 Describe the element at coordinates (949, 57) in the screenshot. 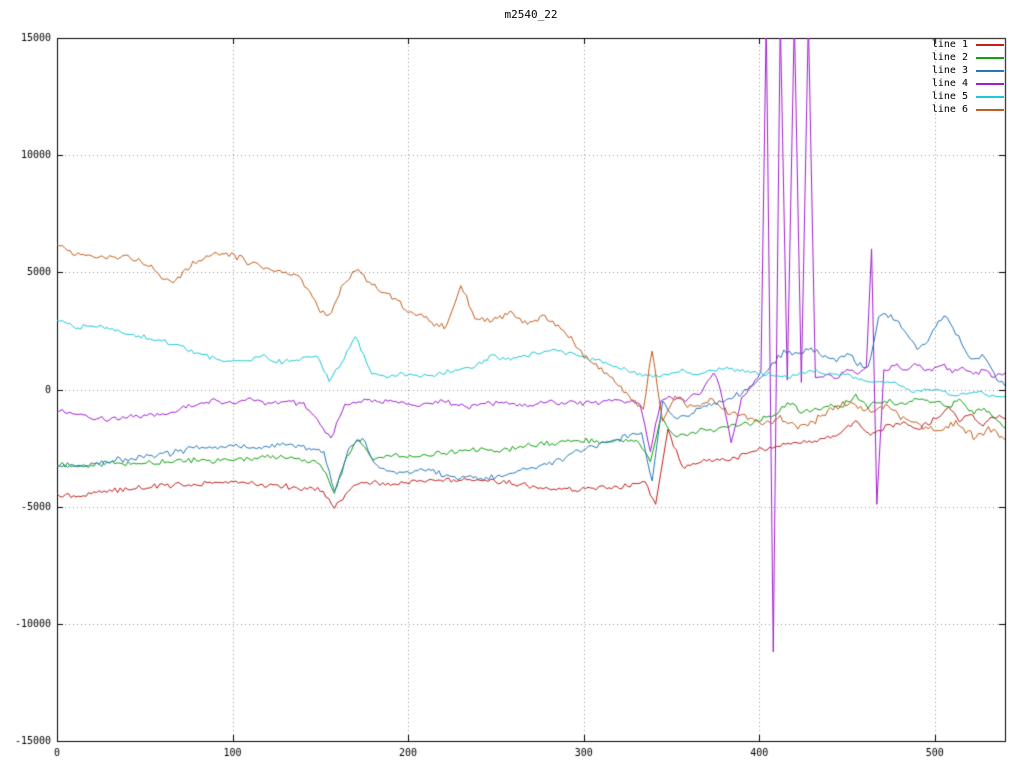

I see `legend-label: line 2` at that location.